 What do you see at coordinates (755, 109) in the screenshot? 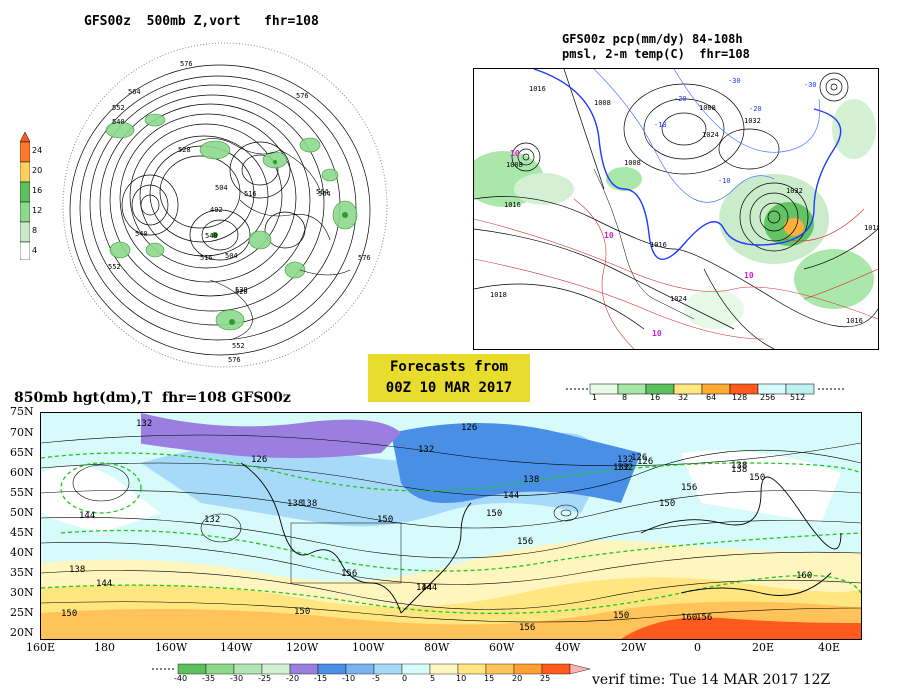
I see `temp-label-4: -20` at bounding box center [755, 109].